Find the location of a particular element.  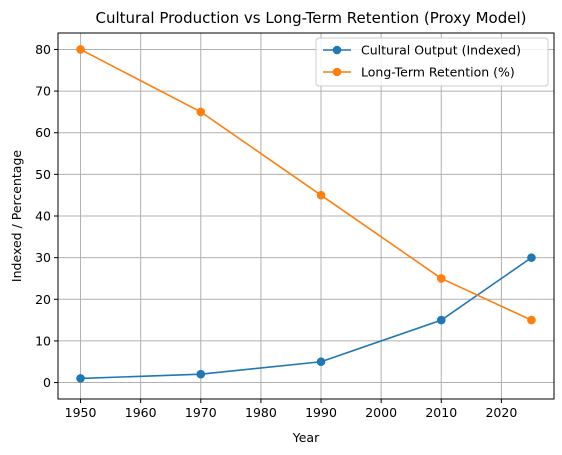

y-tick-label: 50 is located at coordinates (43, 174).